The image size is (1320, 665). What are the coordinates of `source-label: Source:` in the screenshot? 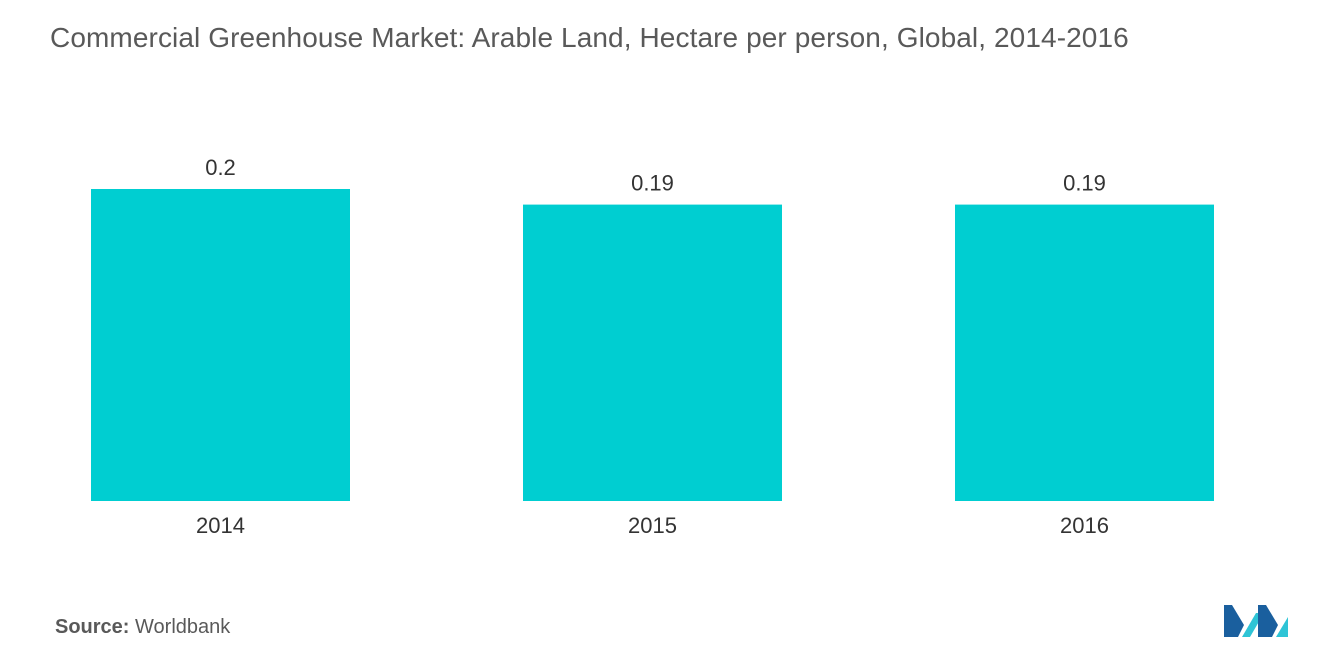 It's located at (92, 627).